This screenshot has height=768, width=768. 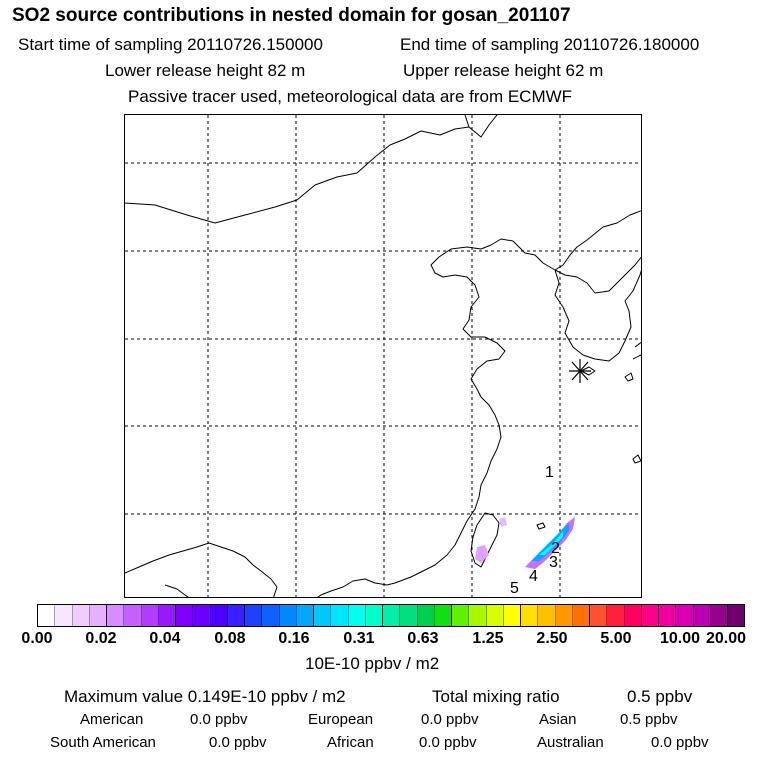 I want to click on coast-japan-island, so click(x=629, y=377).